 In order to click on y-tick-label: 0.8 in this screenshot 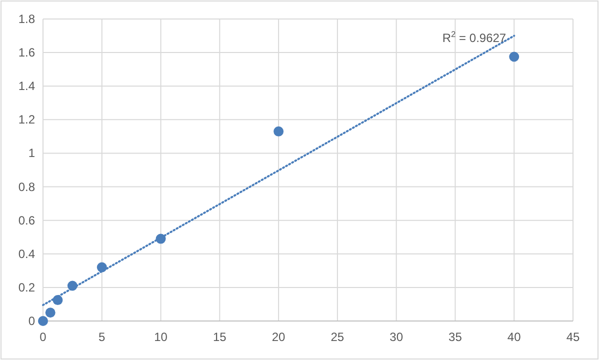, I will do `click(27, 187)`.